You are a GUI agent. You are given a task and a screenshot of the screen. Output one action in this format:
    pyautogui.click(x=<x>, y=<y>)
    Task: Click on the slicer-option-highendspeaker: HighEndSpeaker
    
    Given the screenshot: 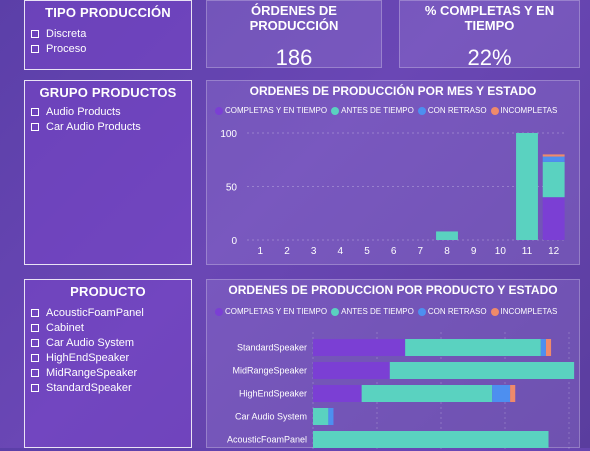 What is the action you would take?
    pyautogui.click(x=111, y=357)
    